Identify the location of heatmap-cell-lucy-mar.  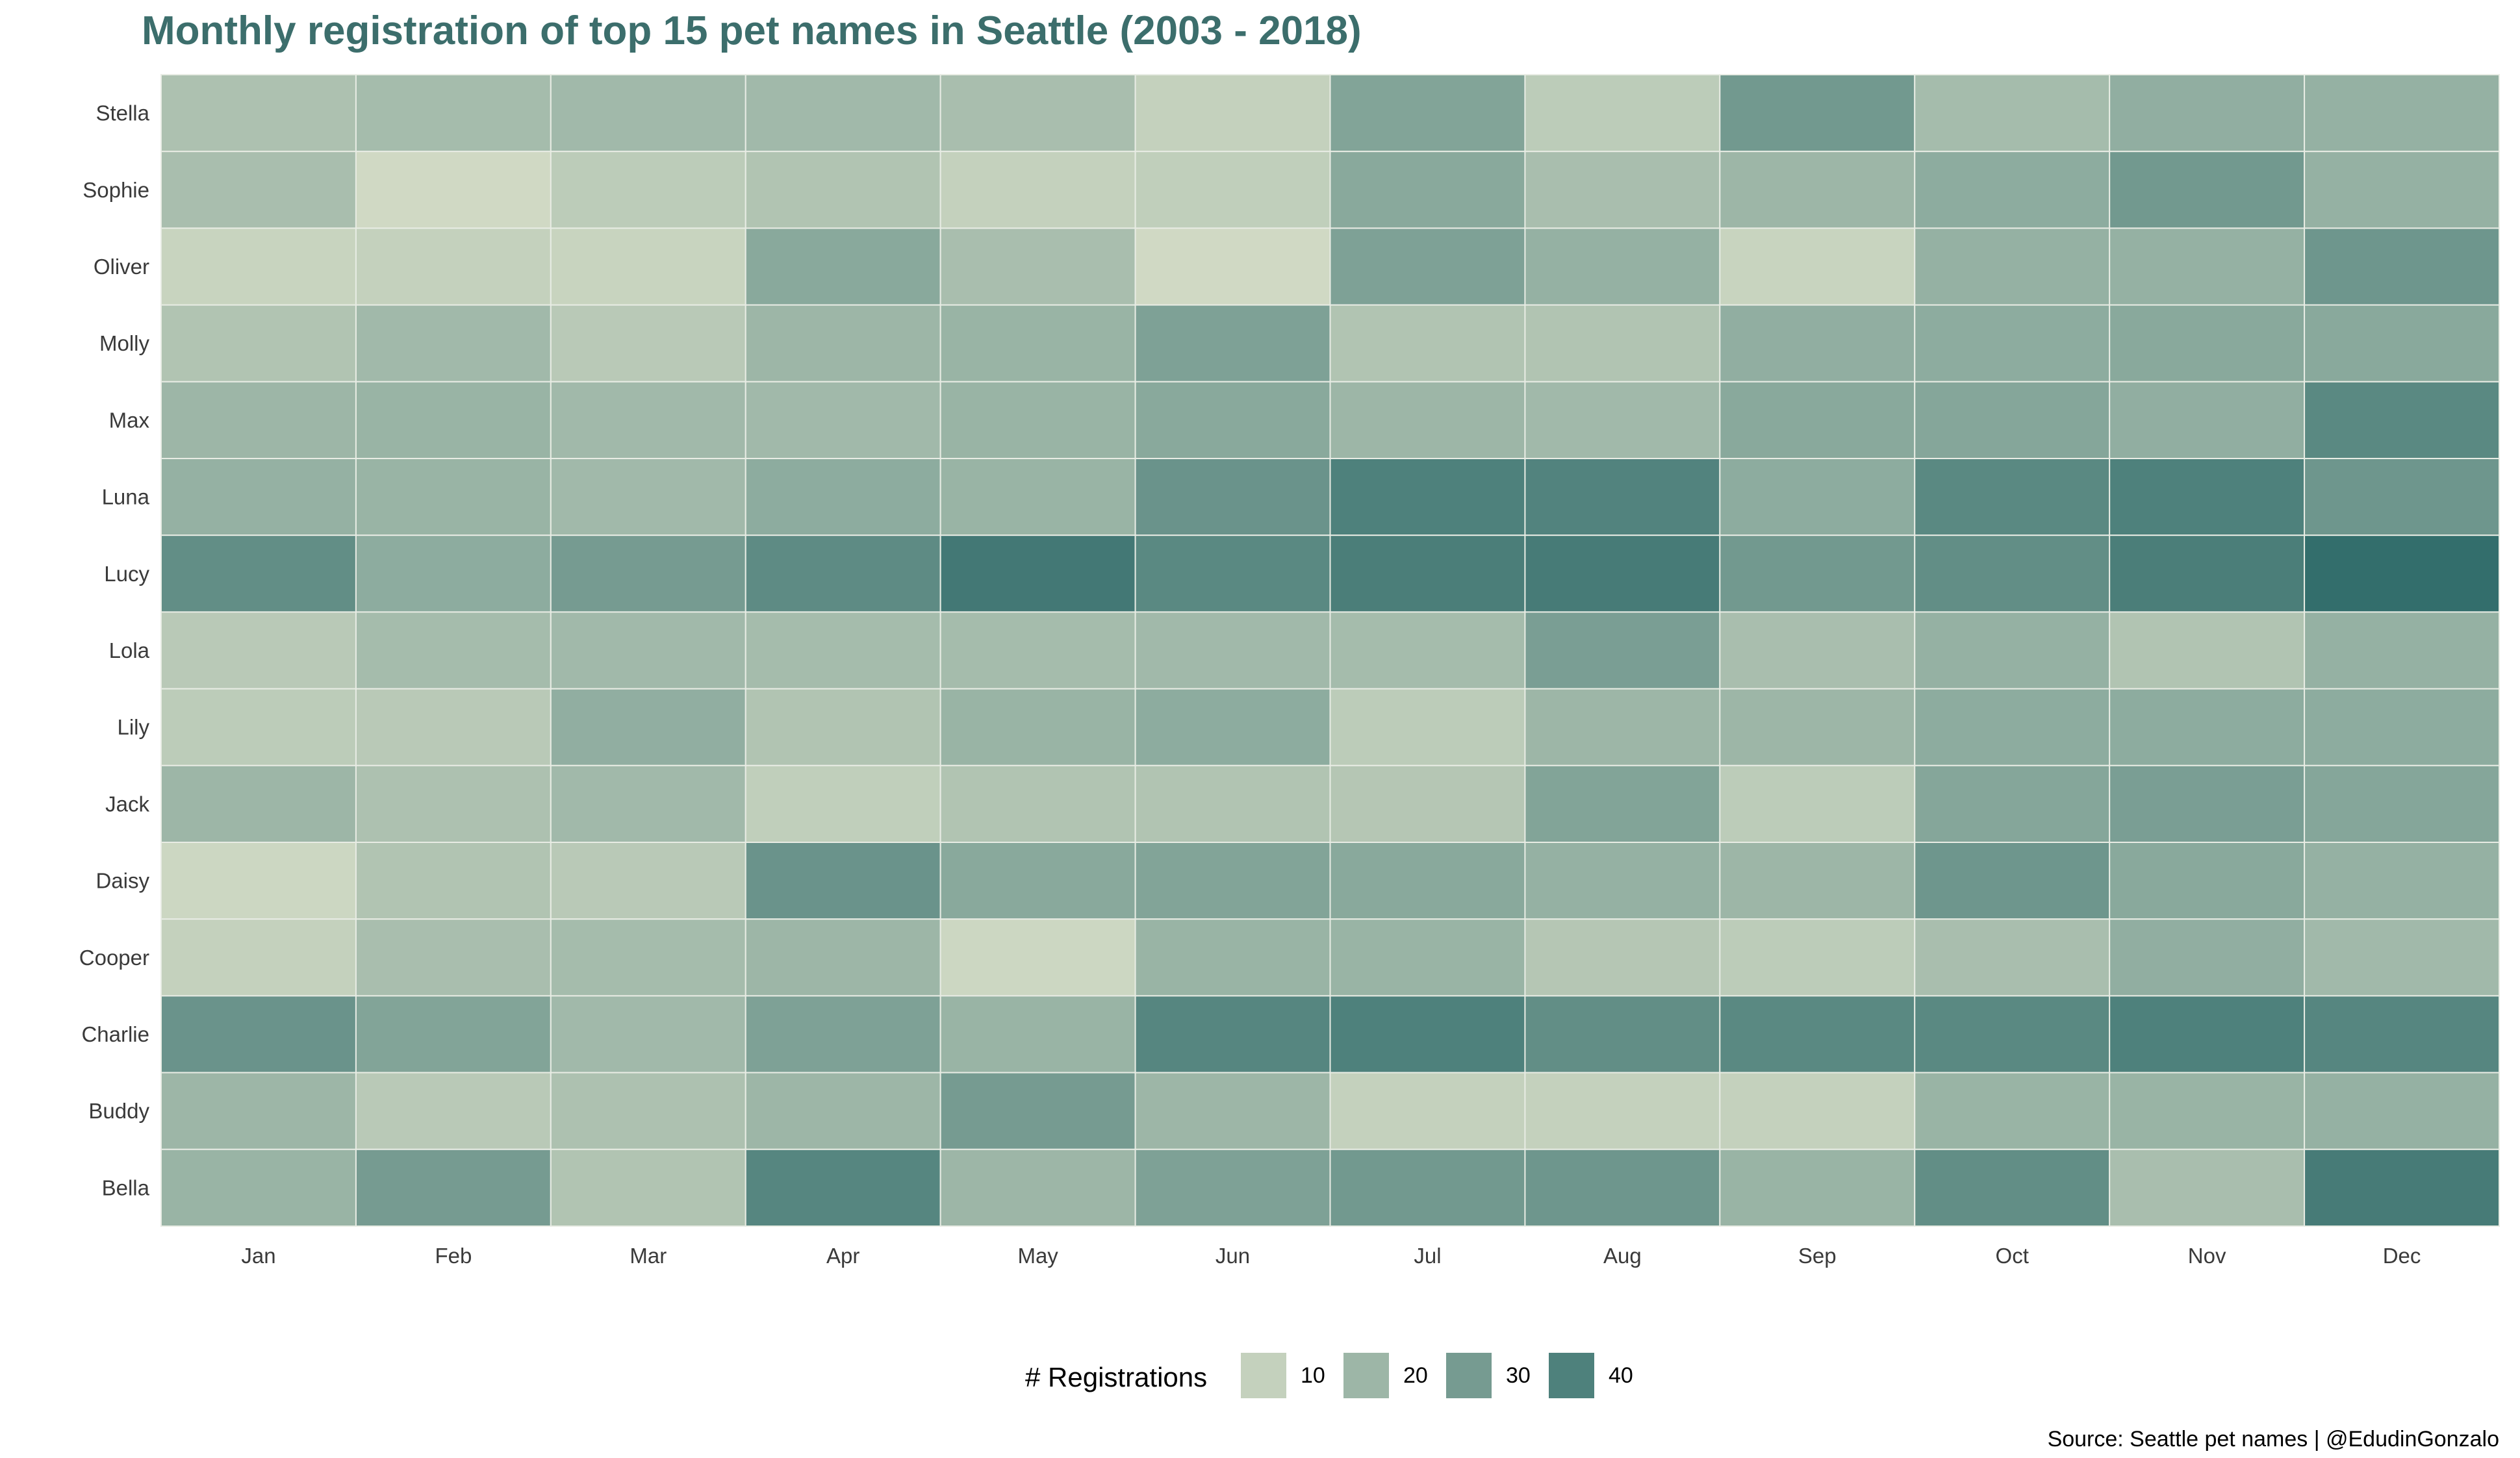
(648, 574).